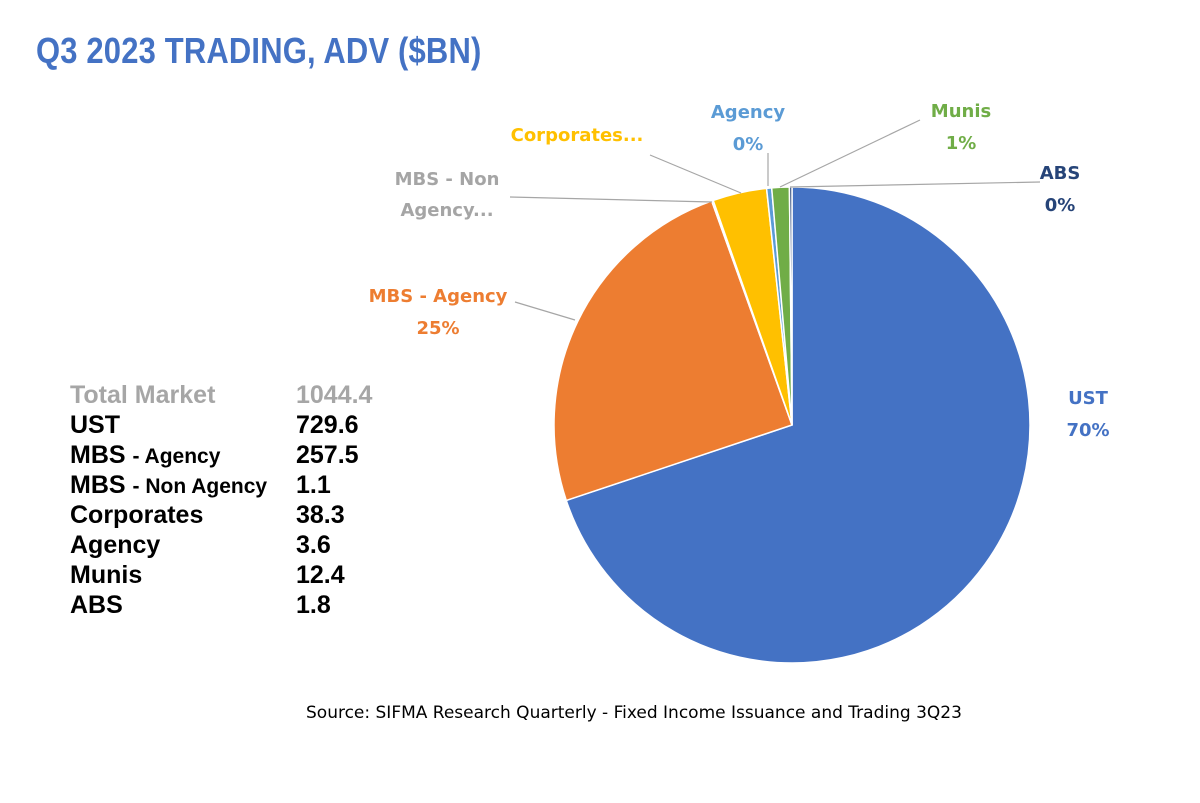 This screenshot has height=803, width=1200. Describe the element at coordinates (106, 575) in the screenshot. I see `summary-row-label: Munis` at that location.